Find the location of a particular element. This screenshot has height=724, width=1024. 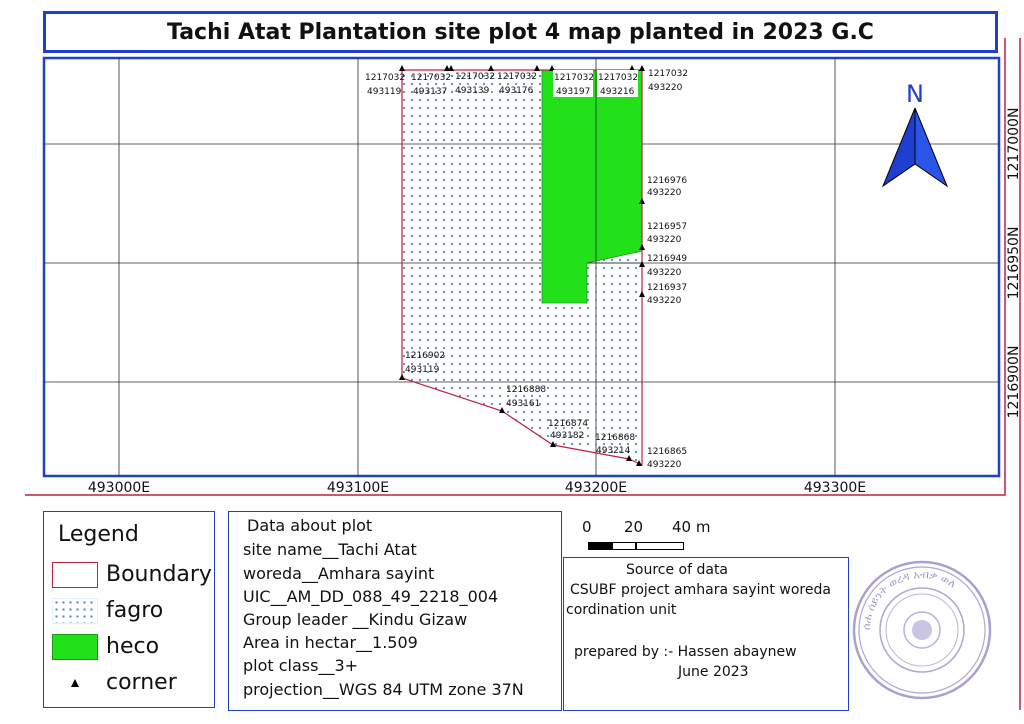

corner-label-n: 1216865 is located at coordinates (667, 452).